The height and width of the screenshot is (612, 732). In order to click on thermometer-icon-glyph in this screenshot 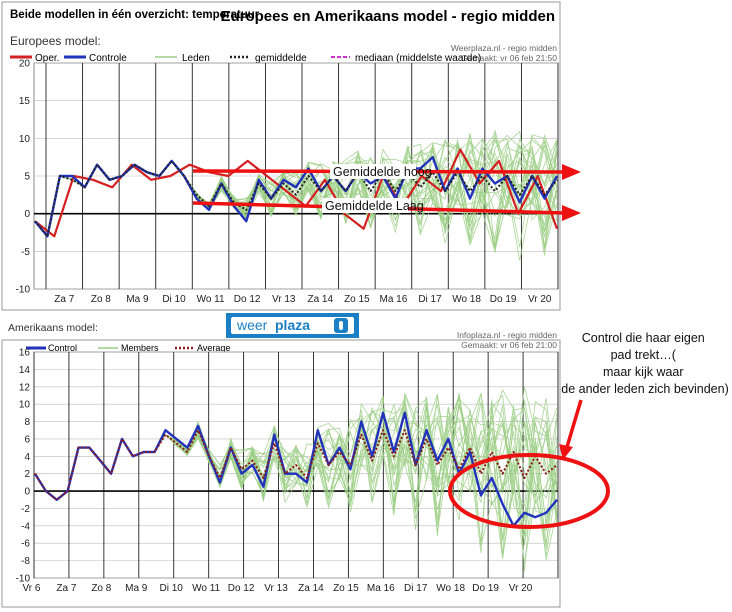, I will do `click(341, 325)`.